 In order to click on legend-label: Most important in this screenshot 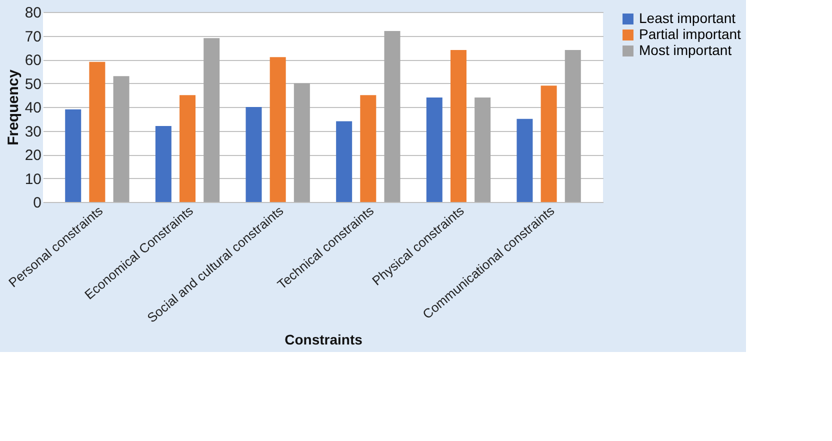, I will do `click(685, 50)`.